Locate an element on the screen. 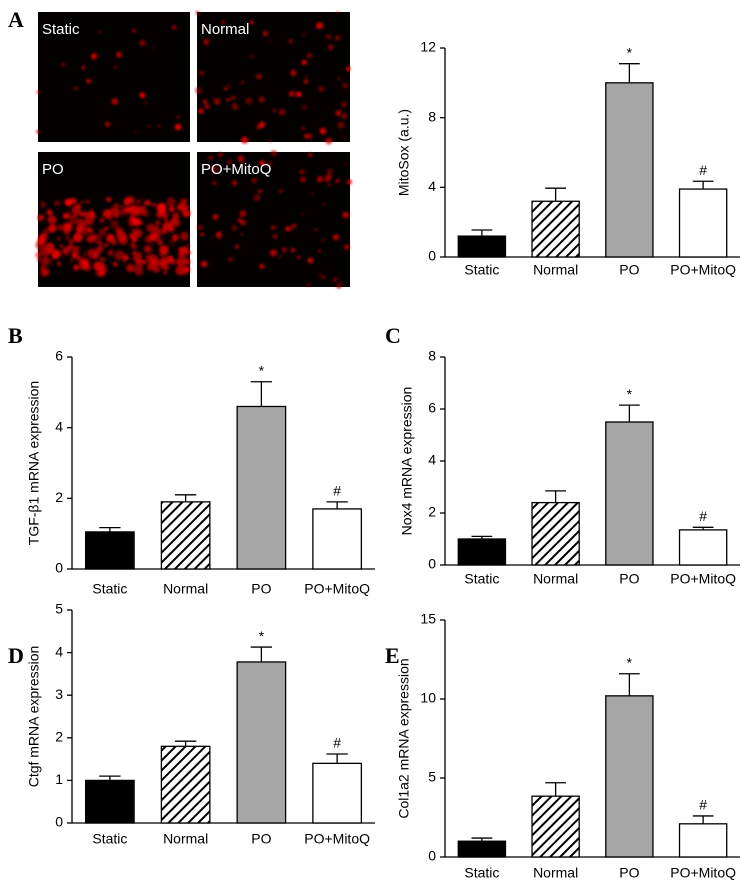 The height and width of the screenshot is (886, 750). y-tick-label: 10 is located at coordinates (428, 698).